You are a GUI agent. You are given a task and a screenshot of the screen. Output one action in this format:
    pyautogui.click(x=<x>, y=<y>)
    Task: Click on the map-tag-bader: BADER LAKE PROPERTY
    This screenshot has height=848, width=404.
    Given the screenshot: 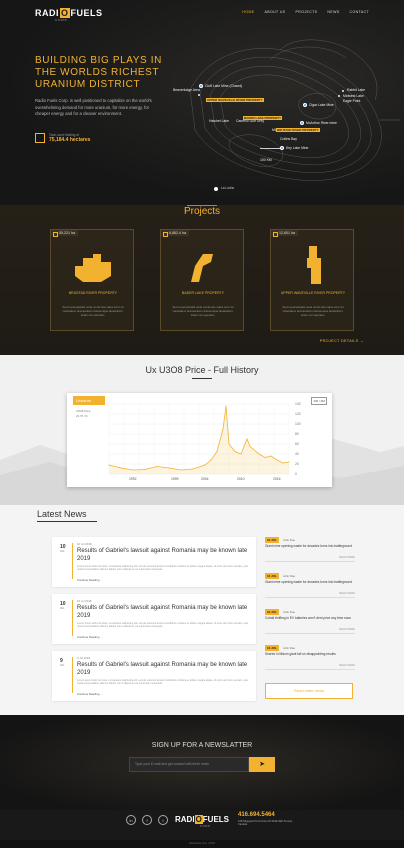 What is the action you would take?
    pyautogui.click(x=263, y=118)
    